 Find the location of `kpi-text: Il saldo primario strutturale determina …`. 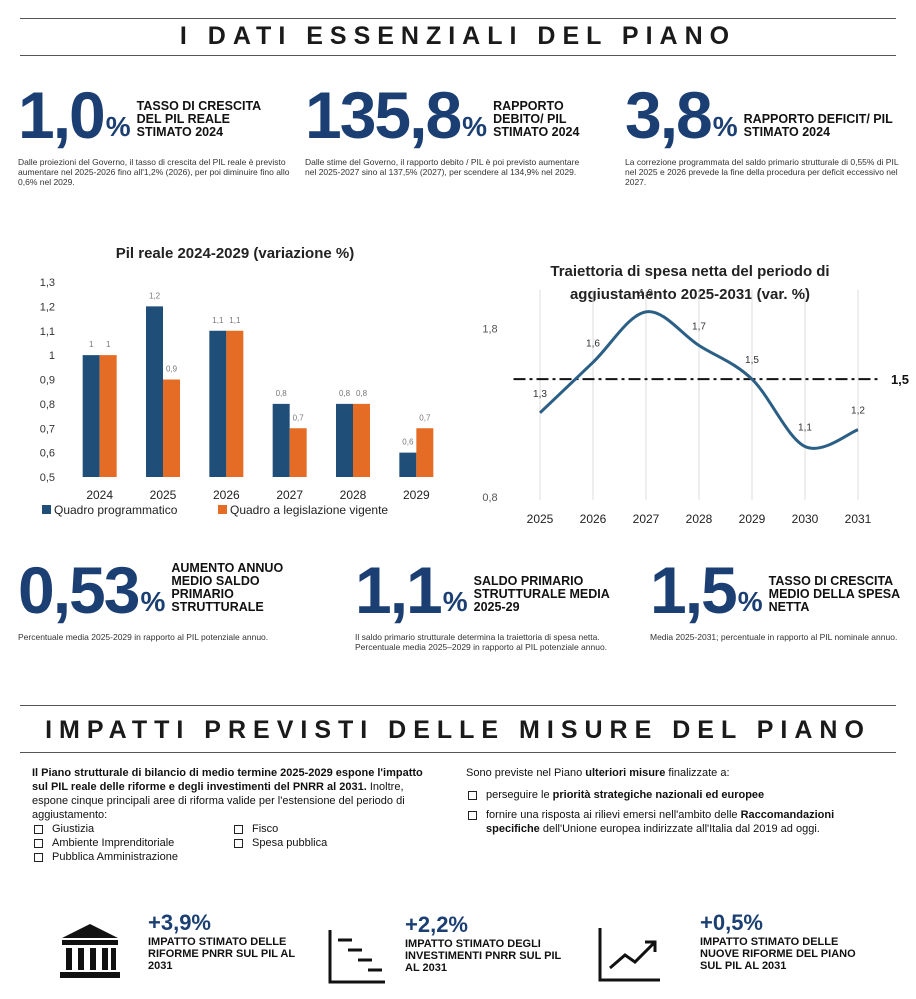

kpi-text: Il saldo primario strutturale determina … is located at coordinates (481, 642).